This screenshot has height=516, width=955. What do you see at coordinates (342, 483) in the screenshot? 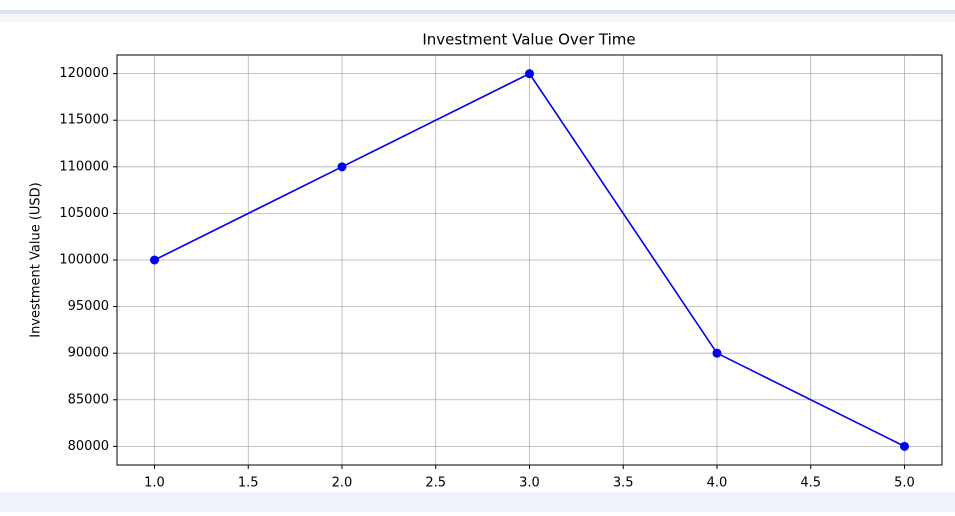
I see `x-tick-label: 2.0` at bounding box center [342, 483].